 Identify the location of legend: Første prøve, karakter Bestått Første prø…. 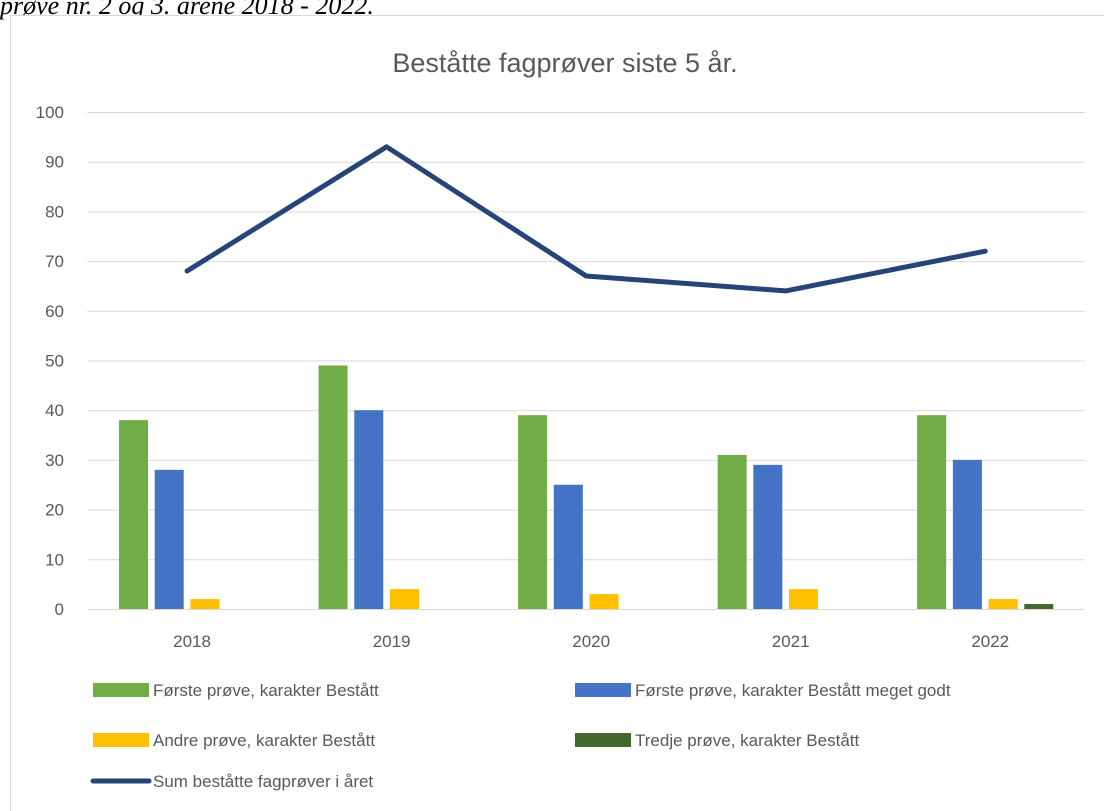
(520, 736).